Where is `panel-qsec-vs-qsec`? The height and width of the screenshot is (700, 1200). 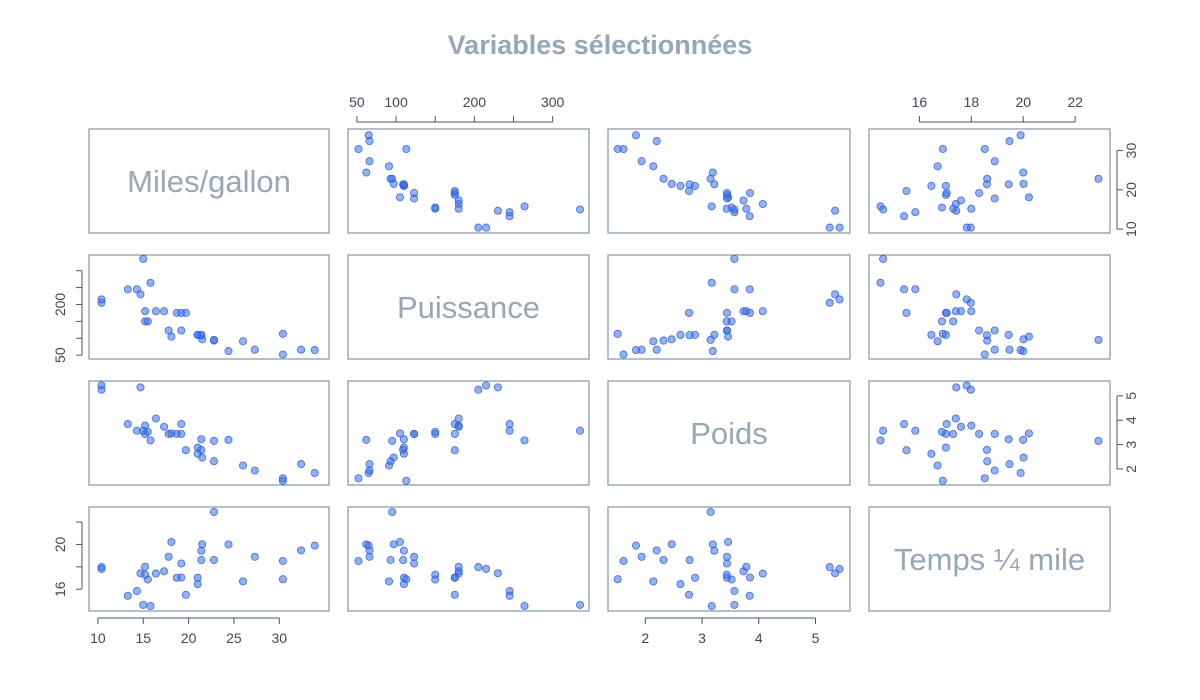 panel-qsec-vs-qsec is located at coordinates (989, 559).